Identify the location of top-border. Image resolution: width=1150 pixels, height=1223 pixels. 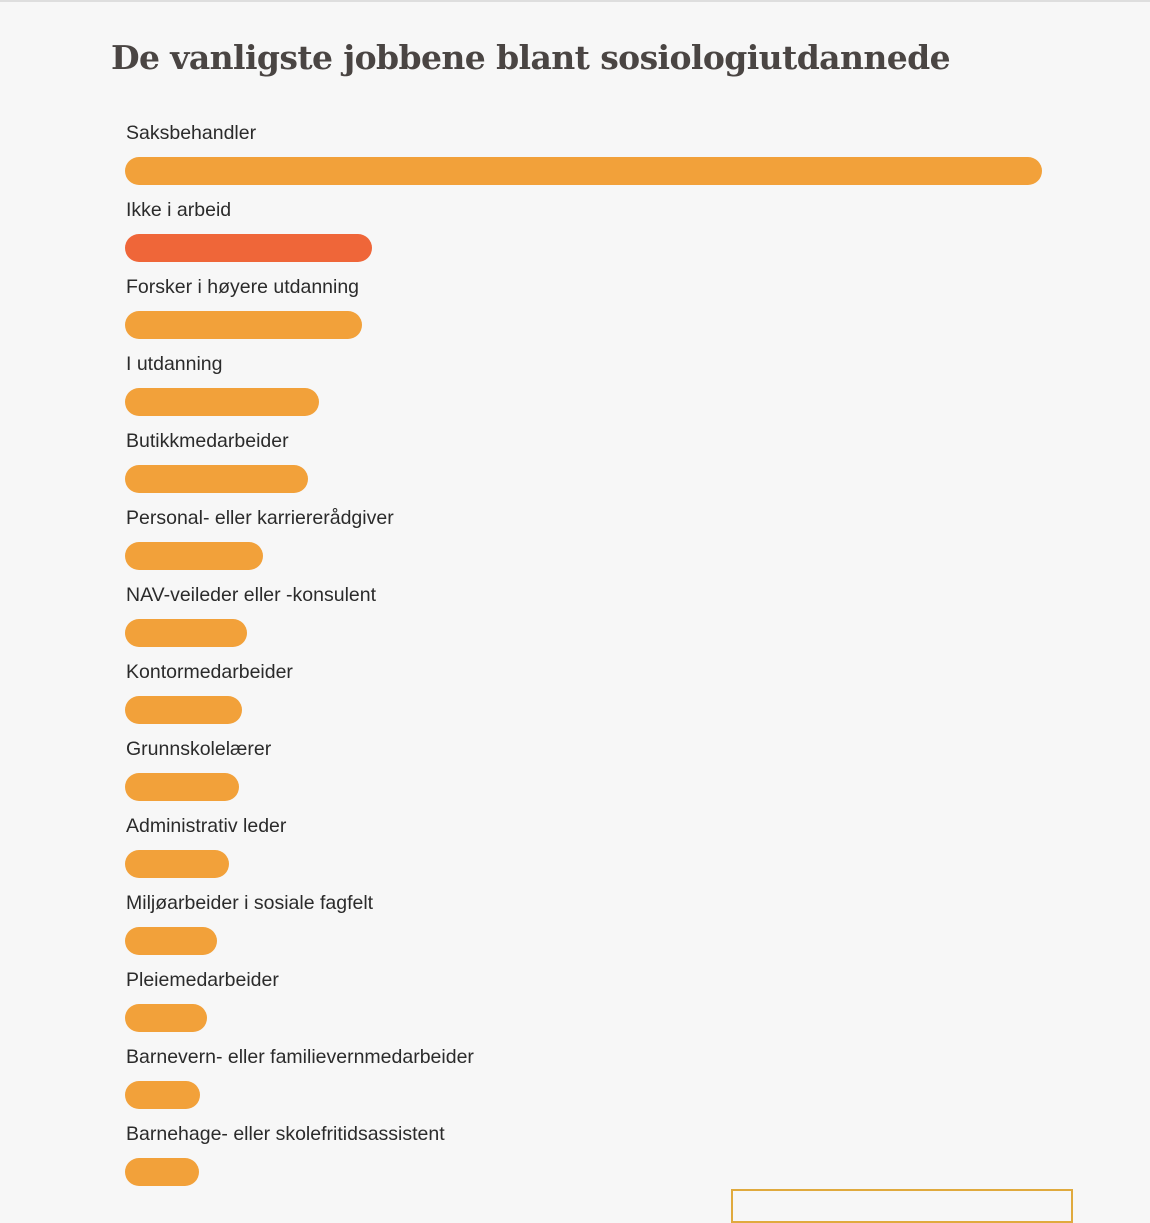
(575, 1).